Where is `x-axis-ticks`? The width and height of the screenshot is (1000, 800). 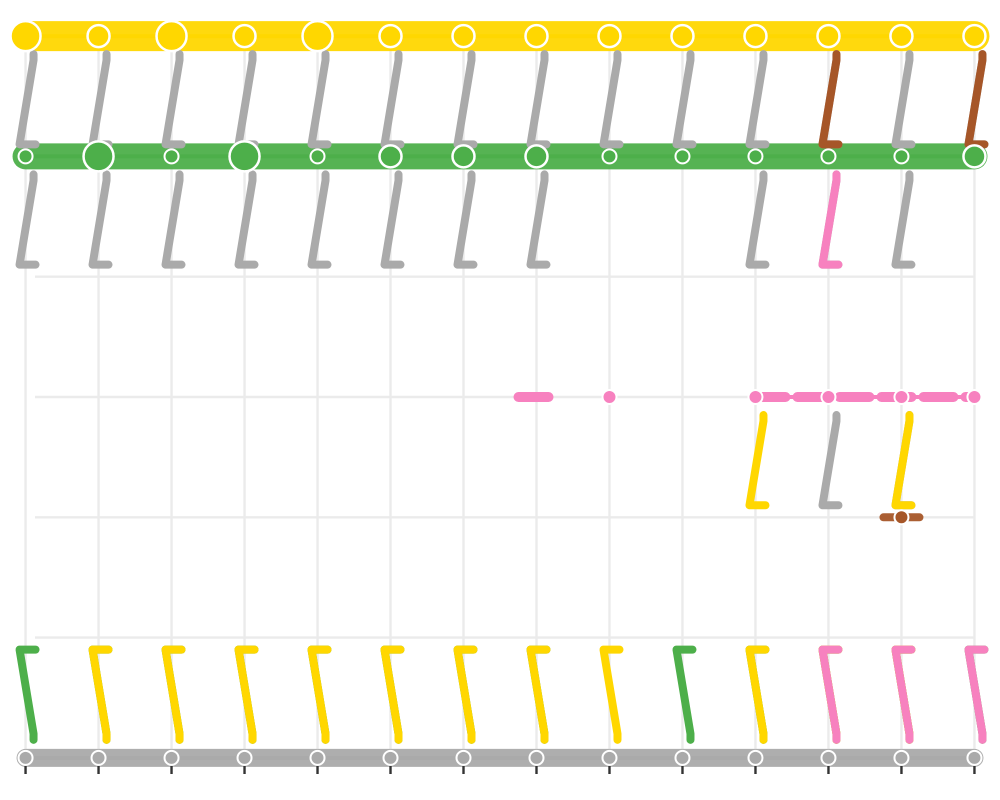
x-axis-ticks is located at coordinates (500, 770).